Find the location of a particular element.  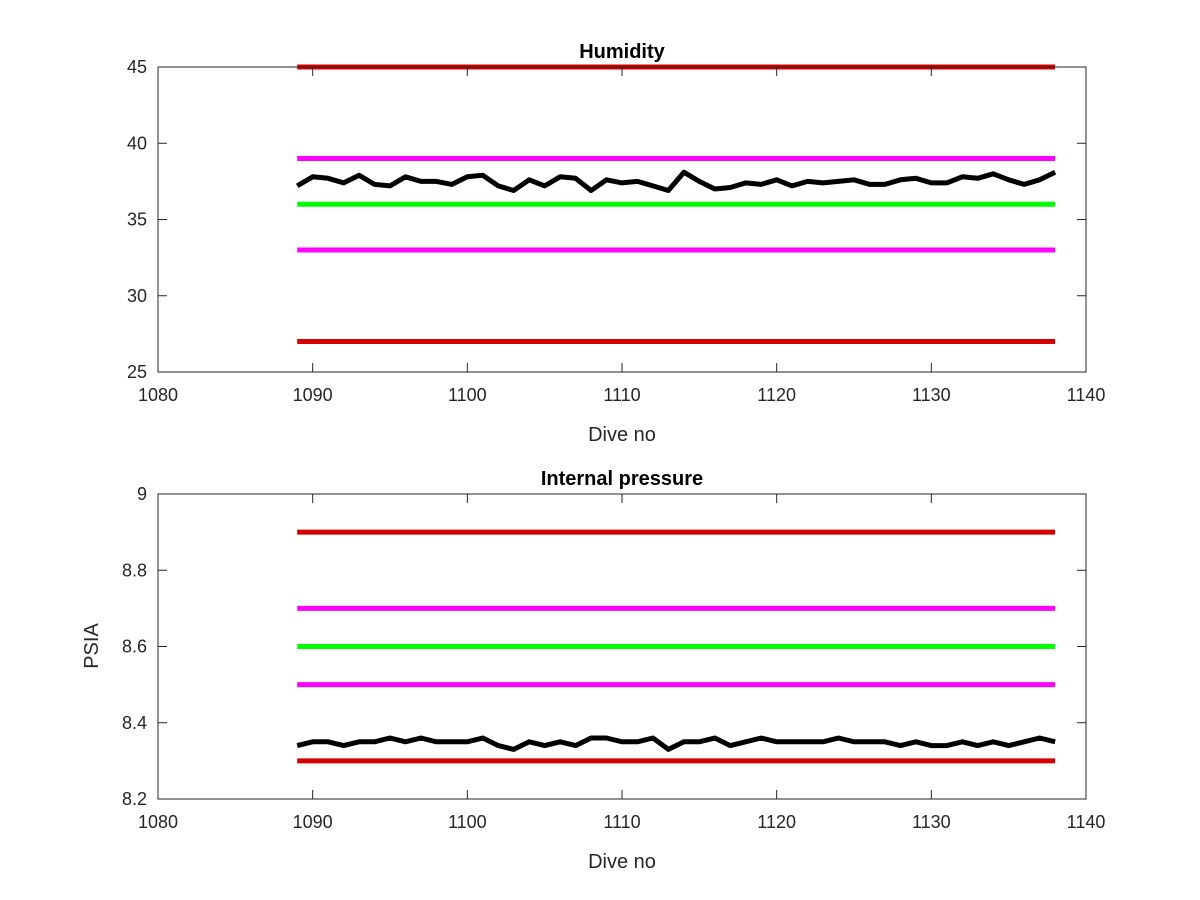

humidity-y-tick-label: 25 is located at coordinates (137, 372).